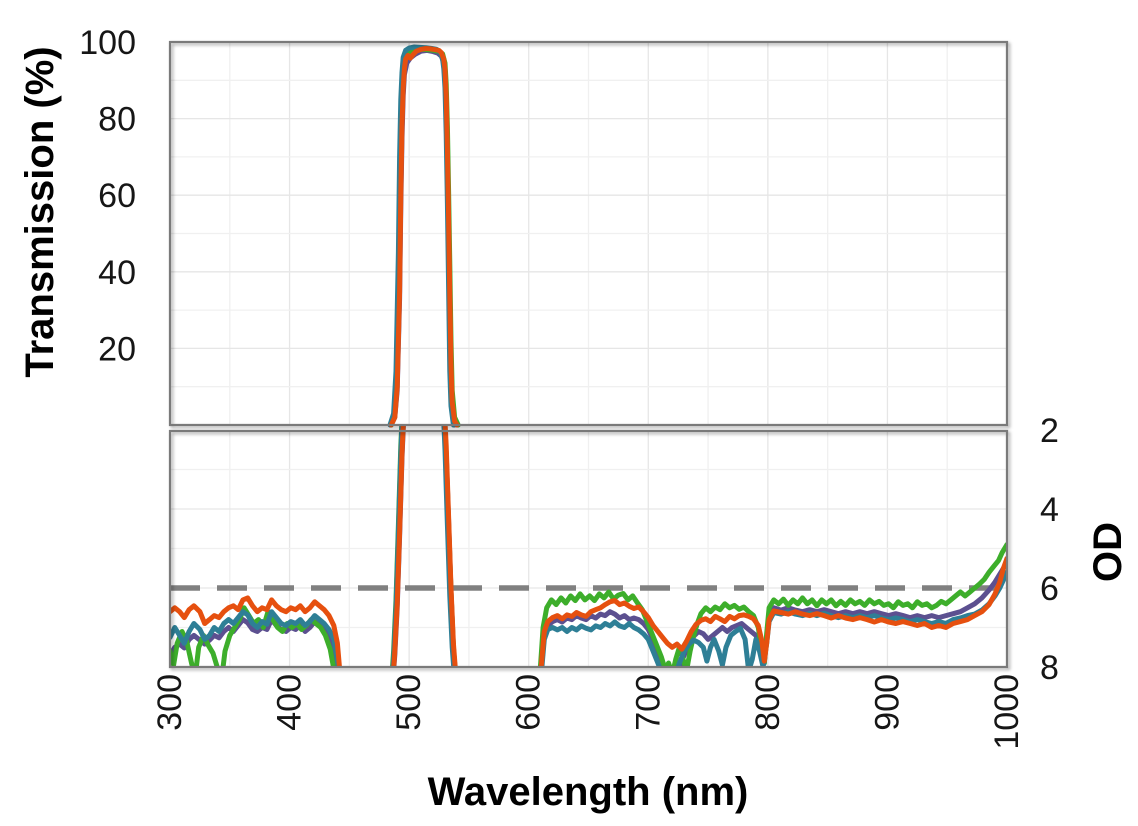 The image size is (1138, 826). What do you see at coordinates (117, 273) in the screenshot?
I see `transmission-tick-label: 40` at bounding box center [117, 273].